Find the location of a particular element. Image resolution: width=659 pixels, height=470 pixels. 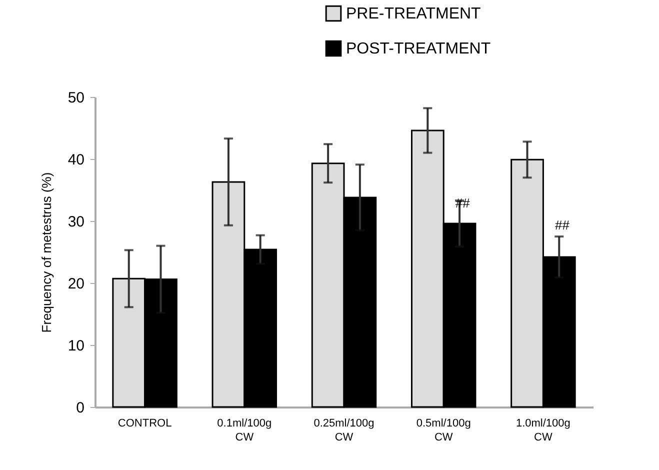

y-tick-label: 10 is located at coordinates (76, 346).